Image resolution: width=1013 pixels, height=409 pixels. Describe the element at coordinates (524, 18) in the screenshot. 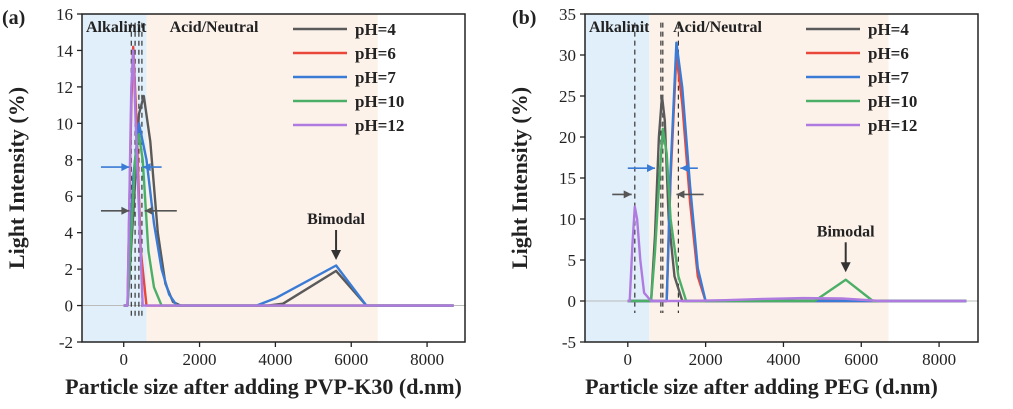

I see `panel-label: (b)` at that location.